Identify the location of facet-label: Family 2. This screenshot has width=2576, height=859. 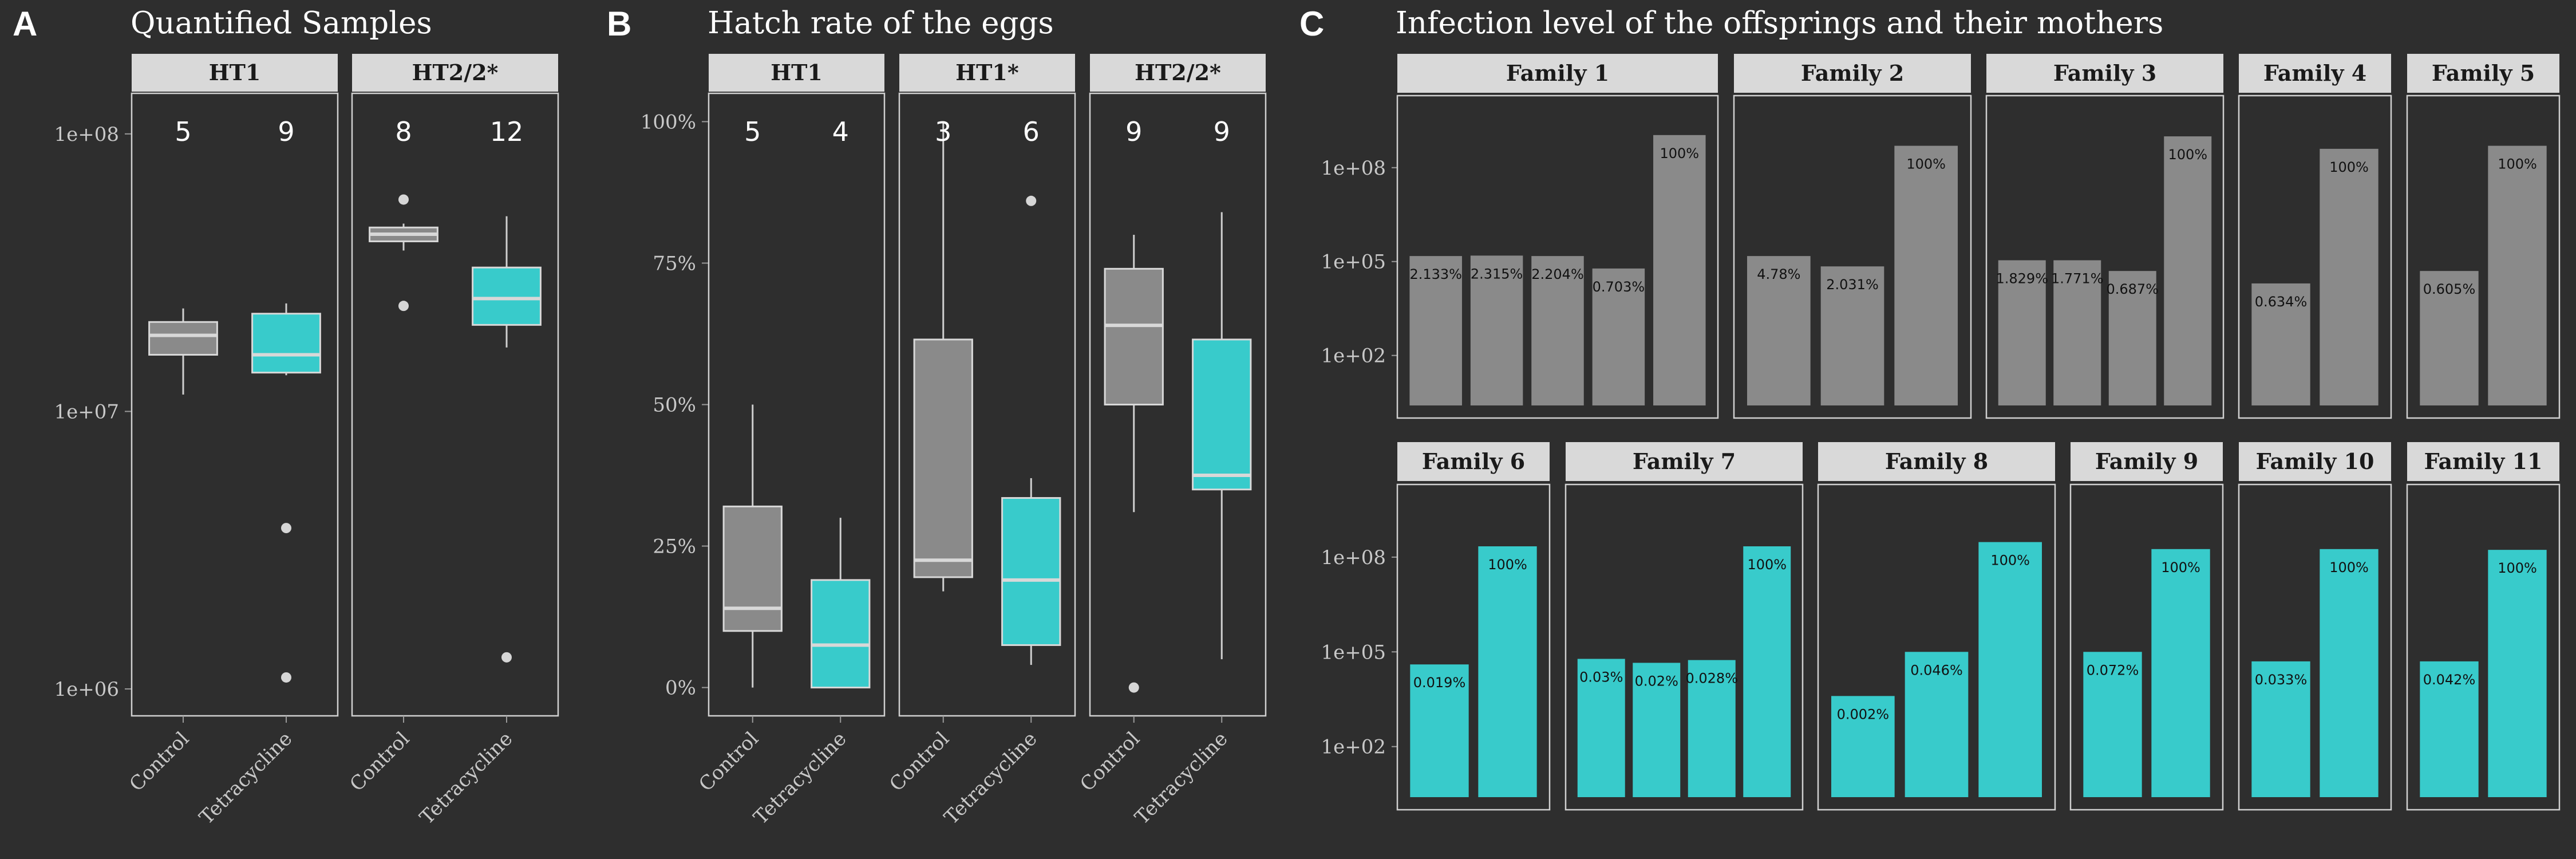
(1852, 73).